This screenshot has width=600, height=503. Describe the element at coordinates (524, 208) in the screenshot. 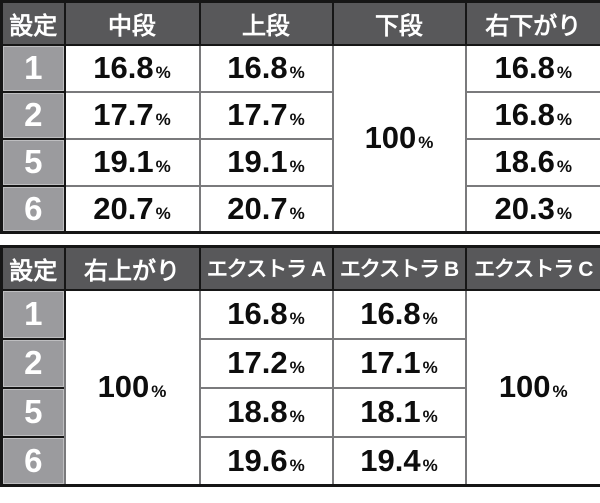

I see `value-number: 20.3` at that location.